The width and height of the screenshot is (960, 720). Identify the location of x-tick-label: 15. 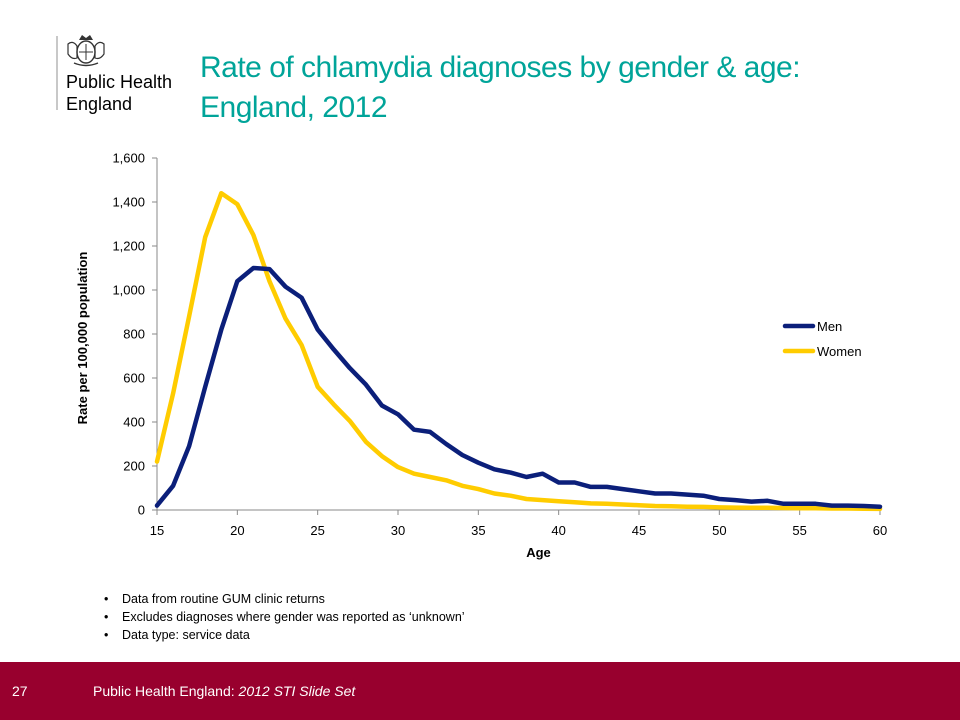
(157, 530).